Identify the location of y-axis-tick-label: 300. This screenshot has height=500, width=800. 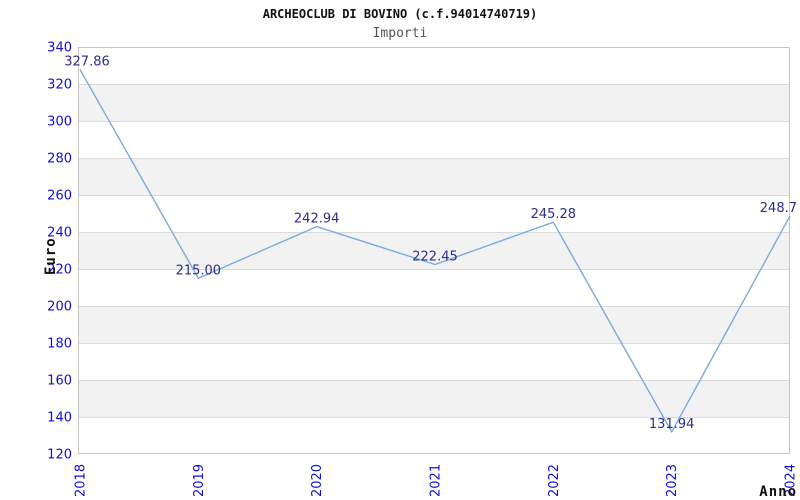
(59, 122).